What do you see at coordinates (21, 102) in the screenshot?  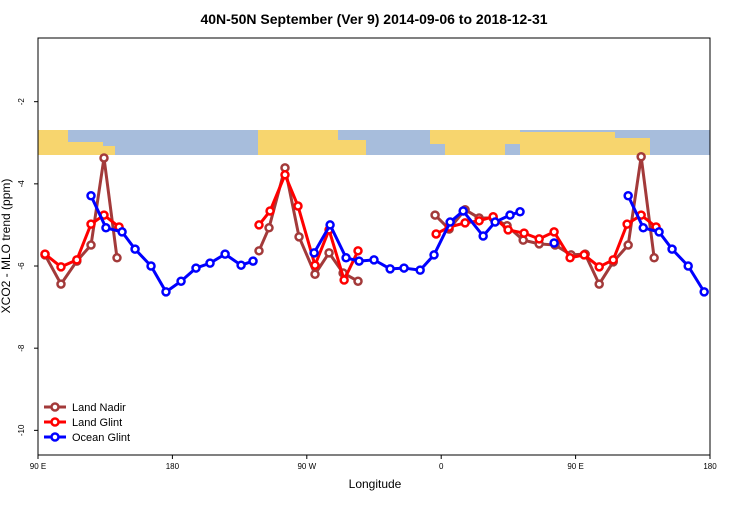 I see `y-tick-label: -2` at bounding box center [21, 102].